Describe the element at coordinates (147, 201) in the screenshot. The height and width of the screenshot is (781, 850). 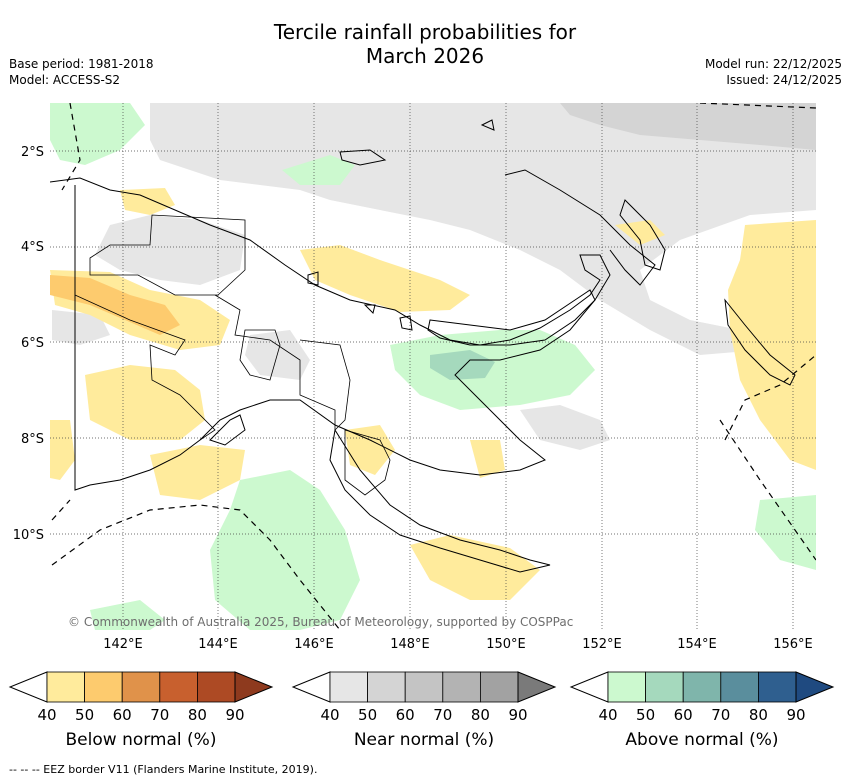
I see `below-normal-region-small-west` at that location.